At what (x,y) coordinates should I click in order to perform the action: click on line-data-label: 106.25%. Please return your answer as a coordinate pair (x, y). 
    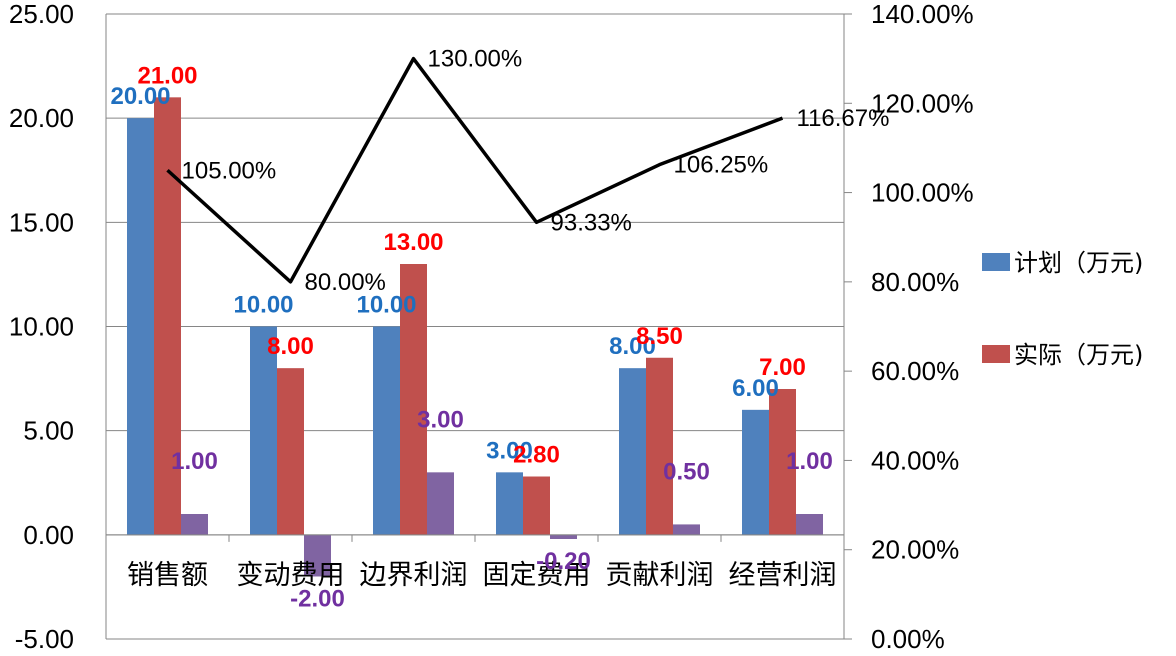
    Looking at the image, I should click on (721, 165).